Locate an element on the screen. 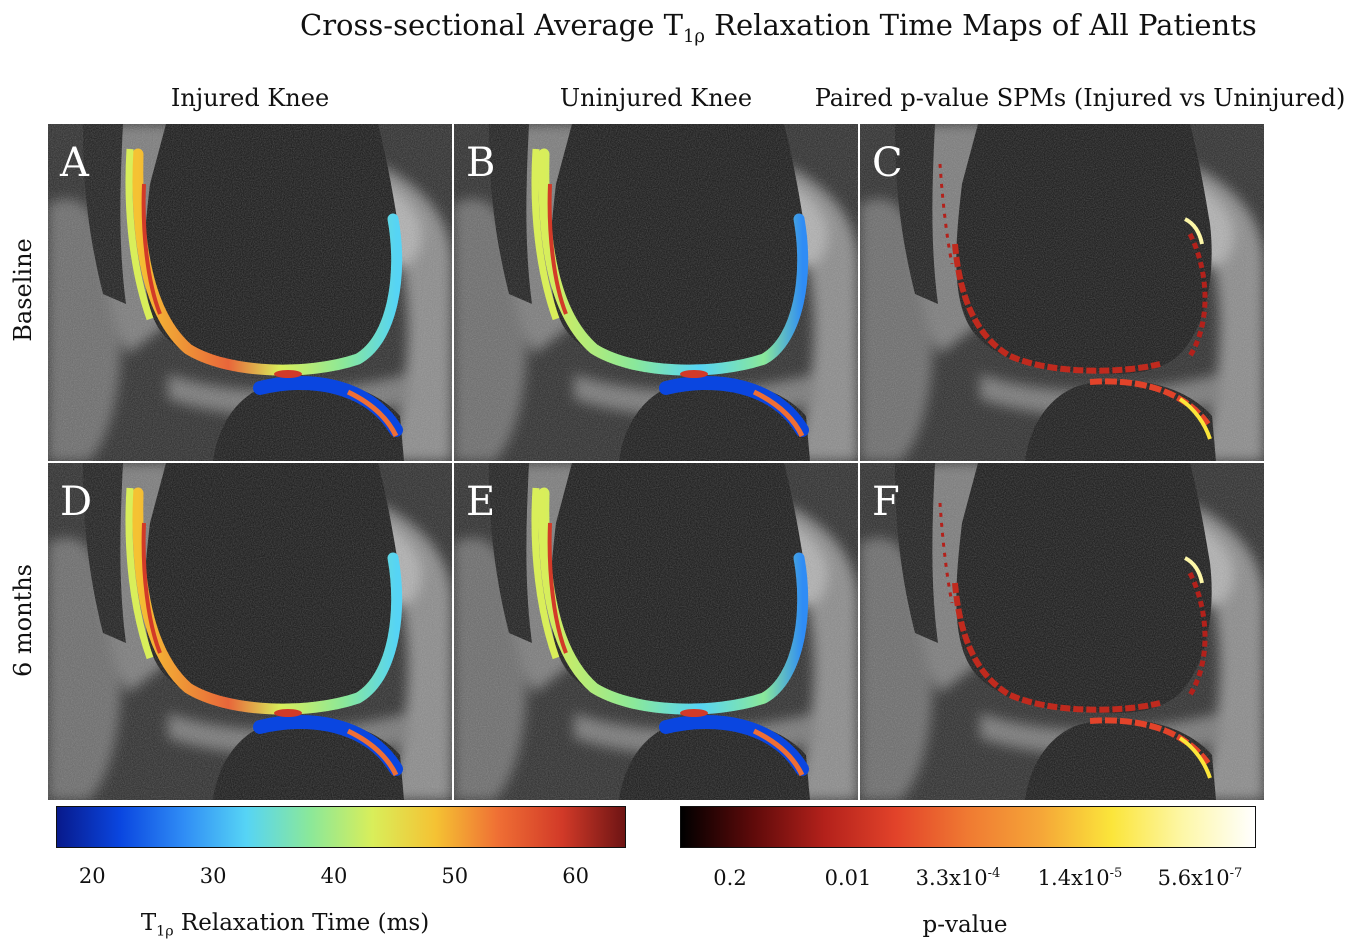  panel-letter: A is located at coordinates (74, 163).